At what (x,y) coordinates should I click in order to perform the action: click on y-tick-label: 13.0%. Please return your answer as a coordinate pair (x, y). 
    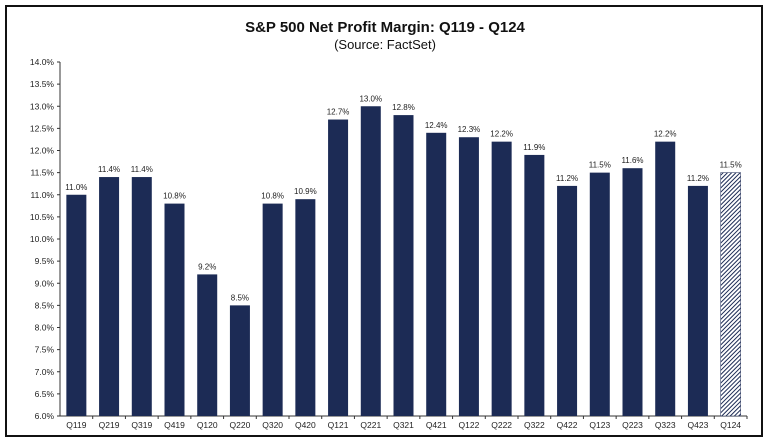
    Looking at the image, I should click on (42, 106).